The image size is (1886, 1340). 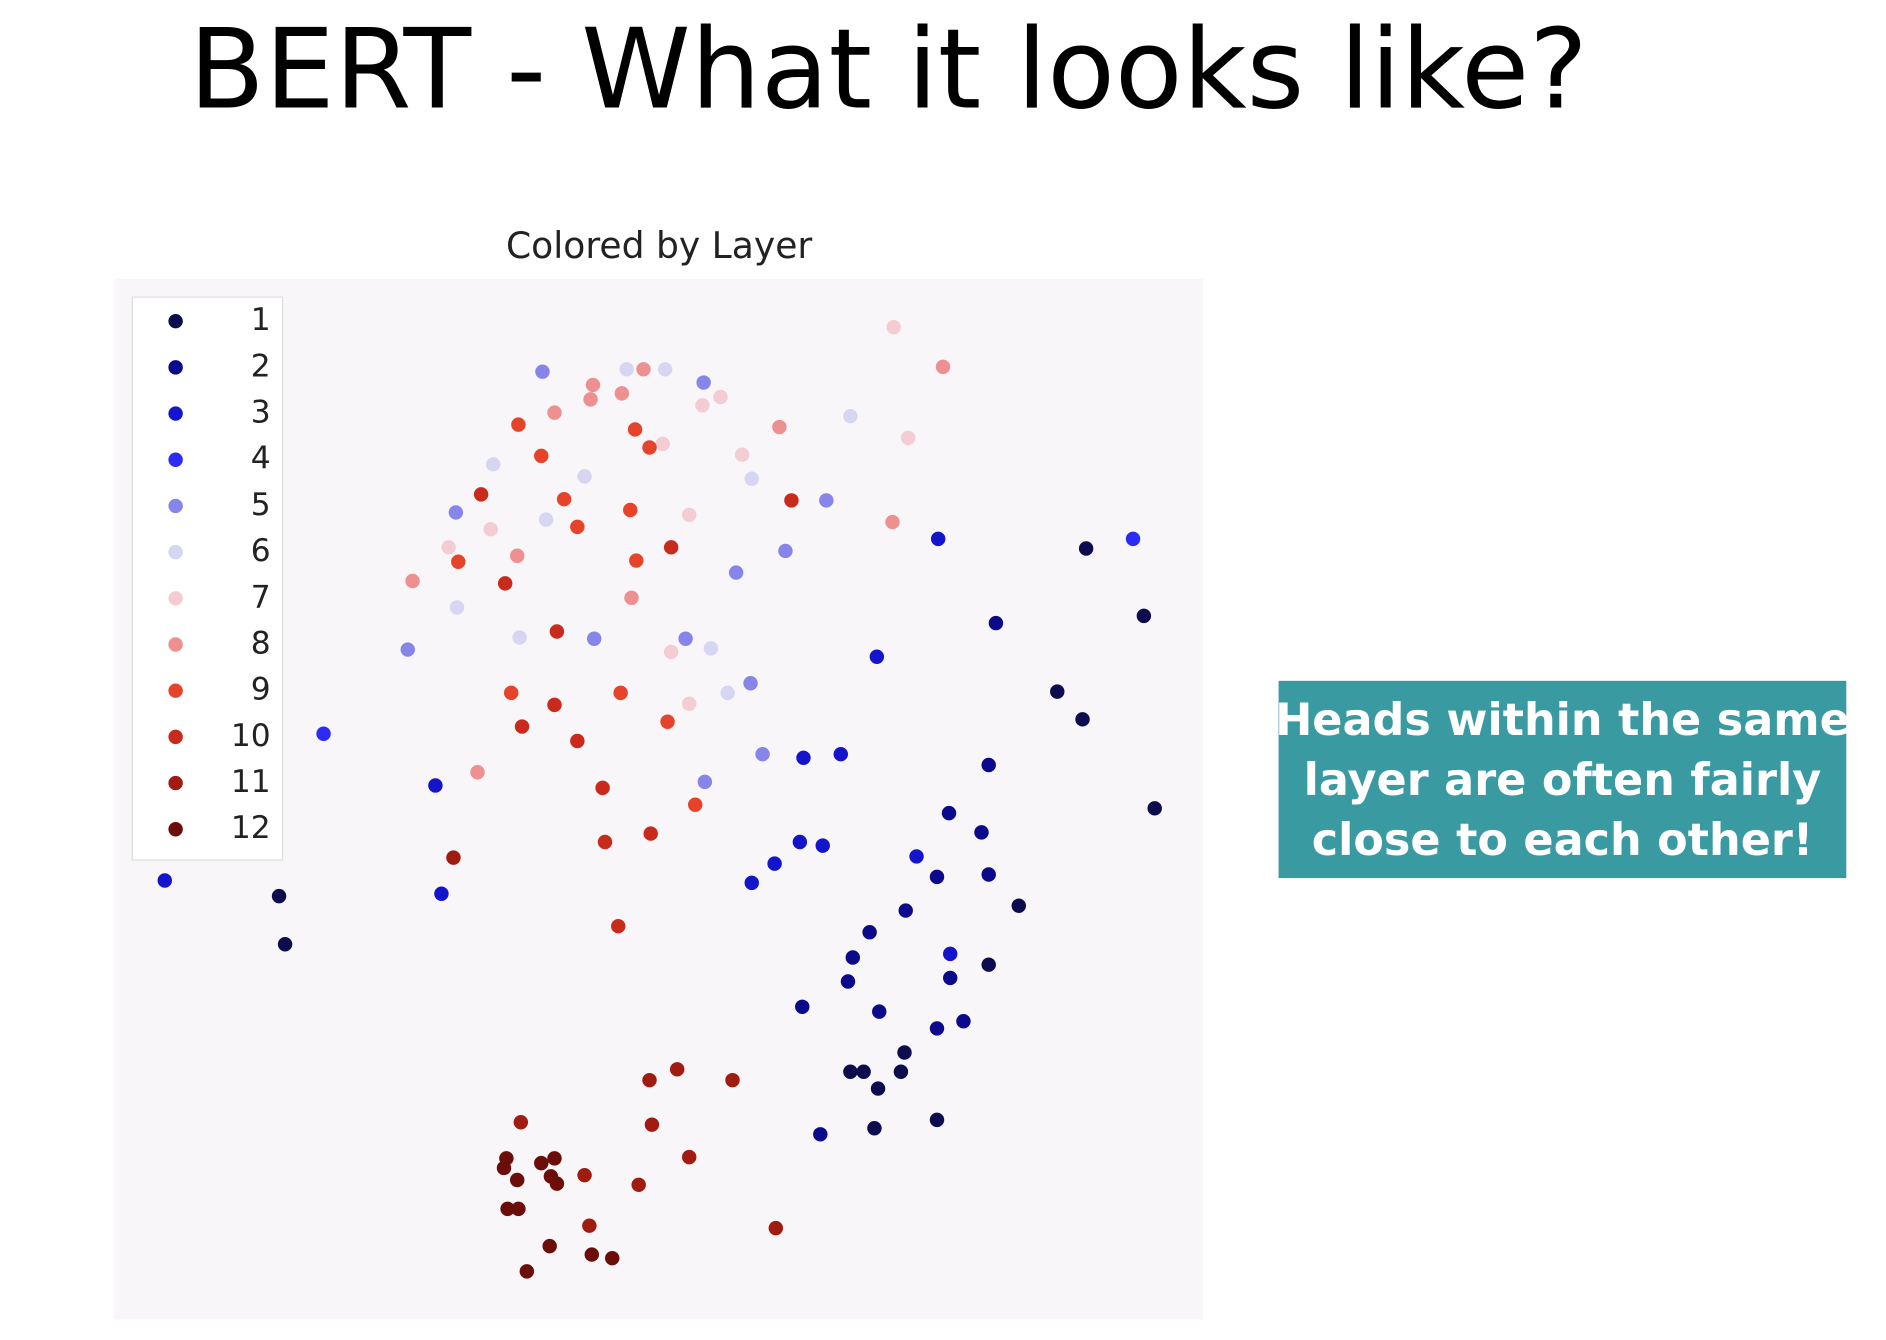 What do you see at coordinates (251, 782) in the screenshot?
I see `legend-label: 11` at bounding box center [251, 782].